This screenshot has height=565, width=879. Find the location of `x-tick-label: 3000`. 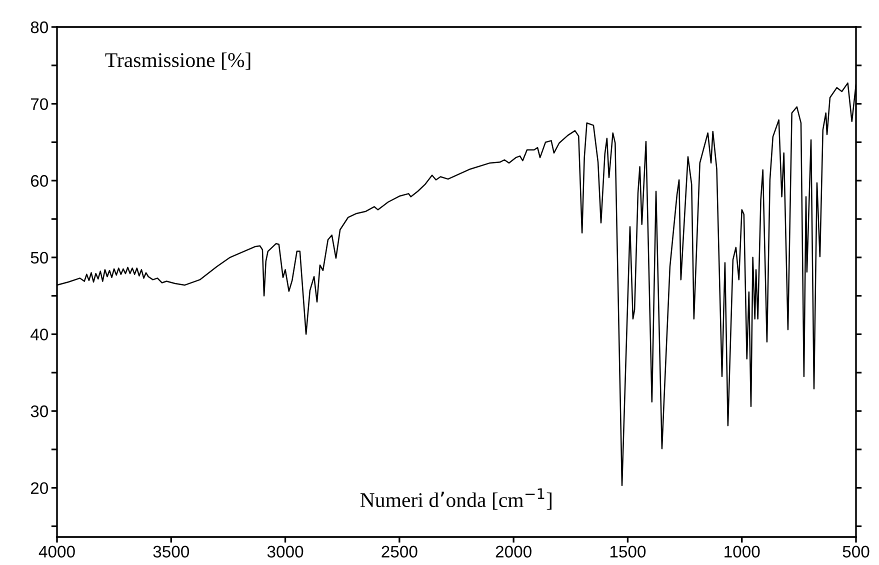

x-tick-label: 3000 is located at coordinates (285, 552).